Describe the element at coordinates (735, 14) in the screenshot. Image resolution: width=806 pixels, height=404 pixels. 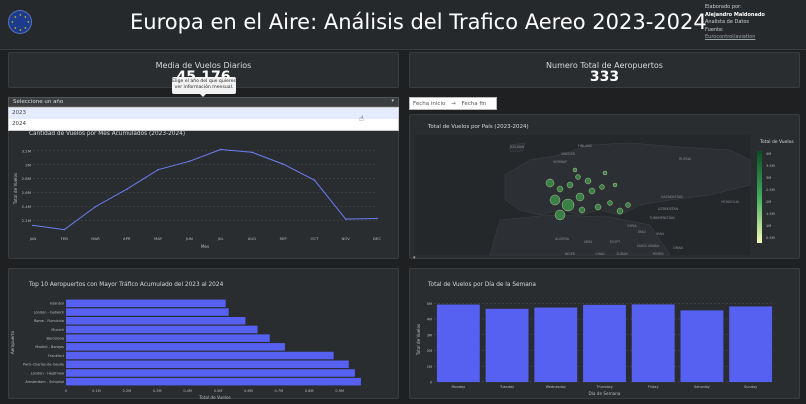
I see `author-name: Alejandro Maldonado` at that location.